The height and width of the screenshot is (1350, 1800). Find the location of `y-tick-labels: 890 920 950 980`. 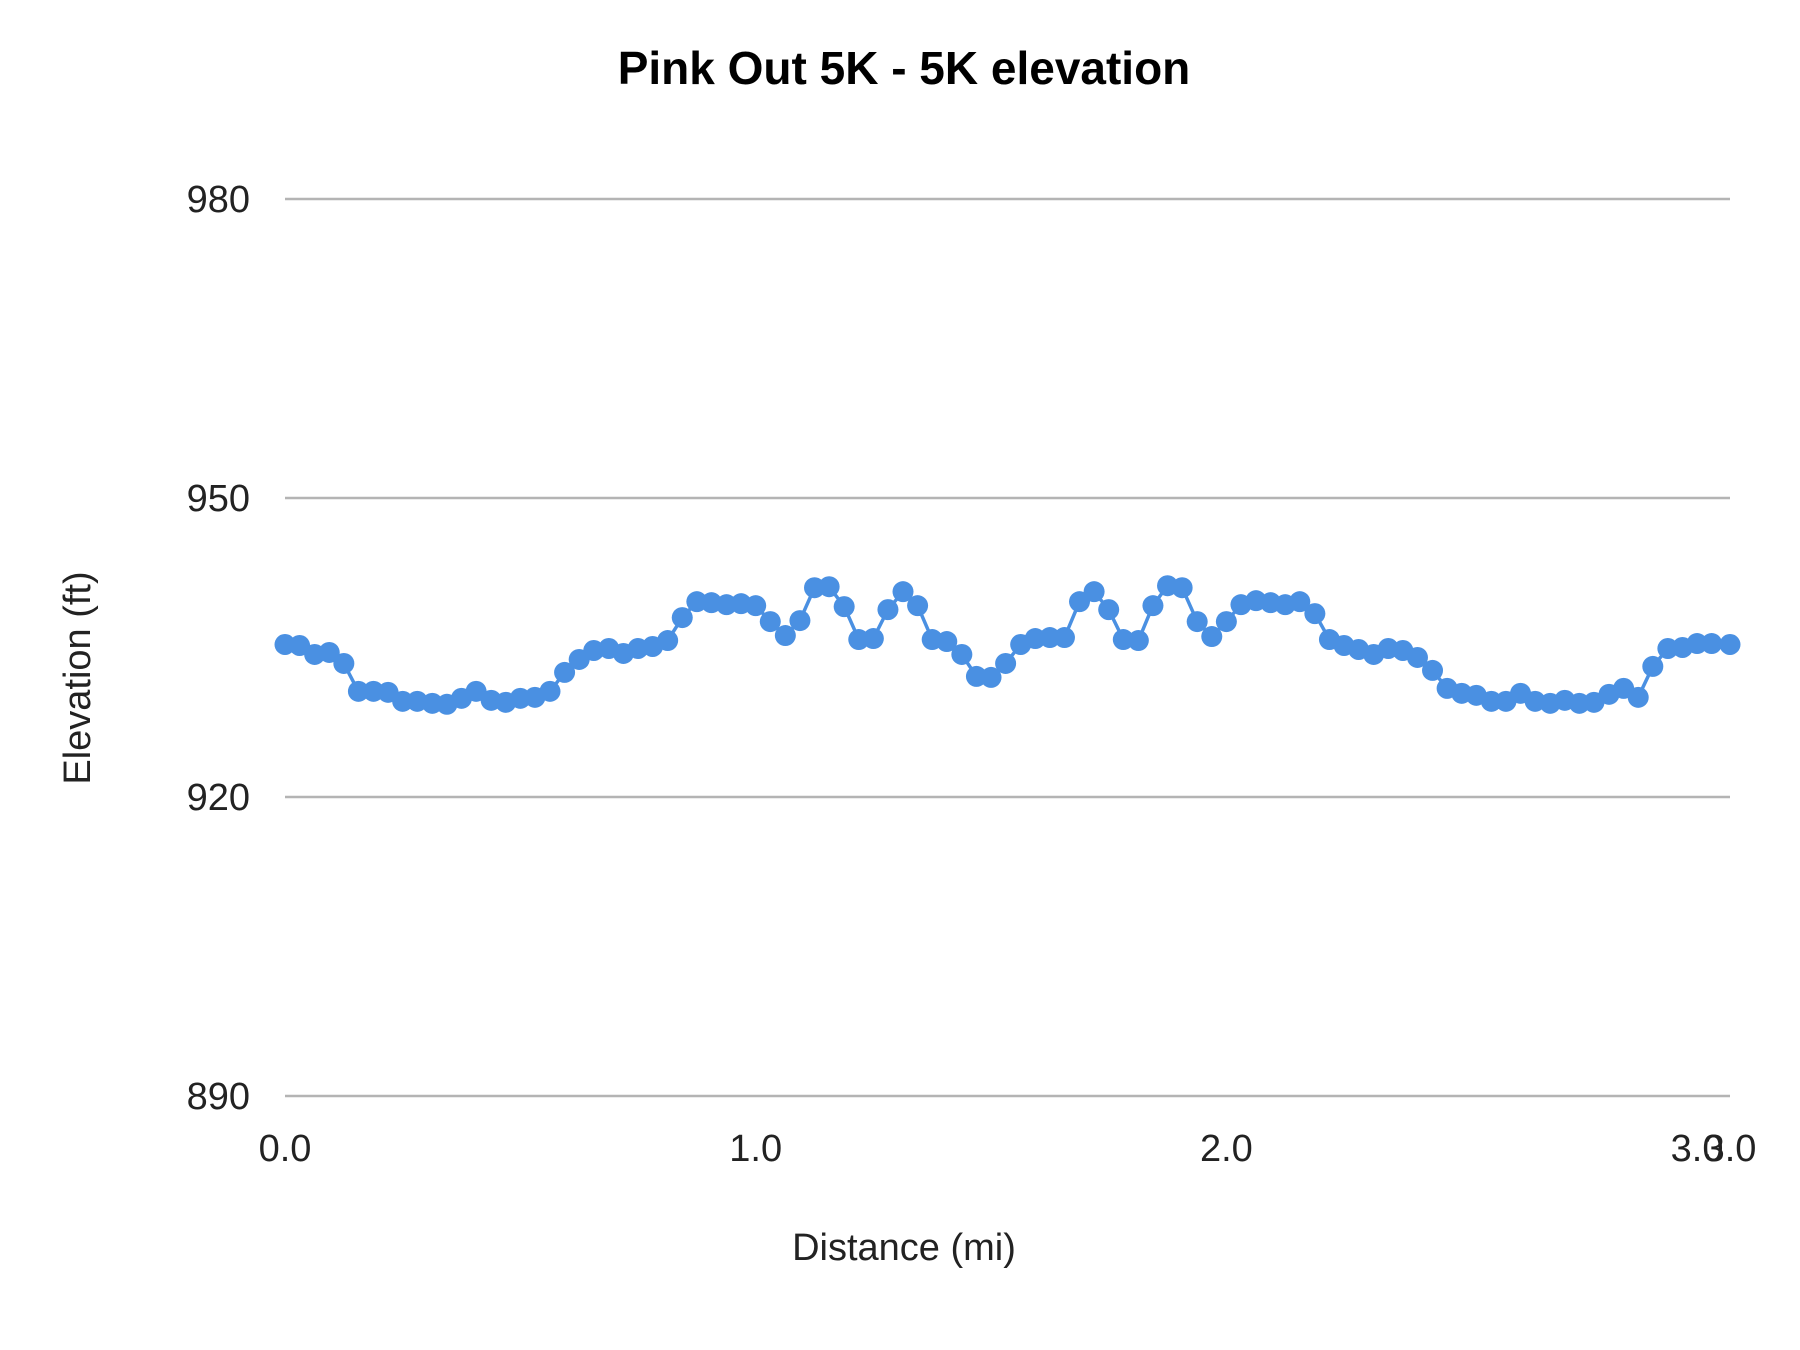

y-tick-labels: 890 920 950 980 is located at coordinates (218, 648).